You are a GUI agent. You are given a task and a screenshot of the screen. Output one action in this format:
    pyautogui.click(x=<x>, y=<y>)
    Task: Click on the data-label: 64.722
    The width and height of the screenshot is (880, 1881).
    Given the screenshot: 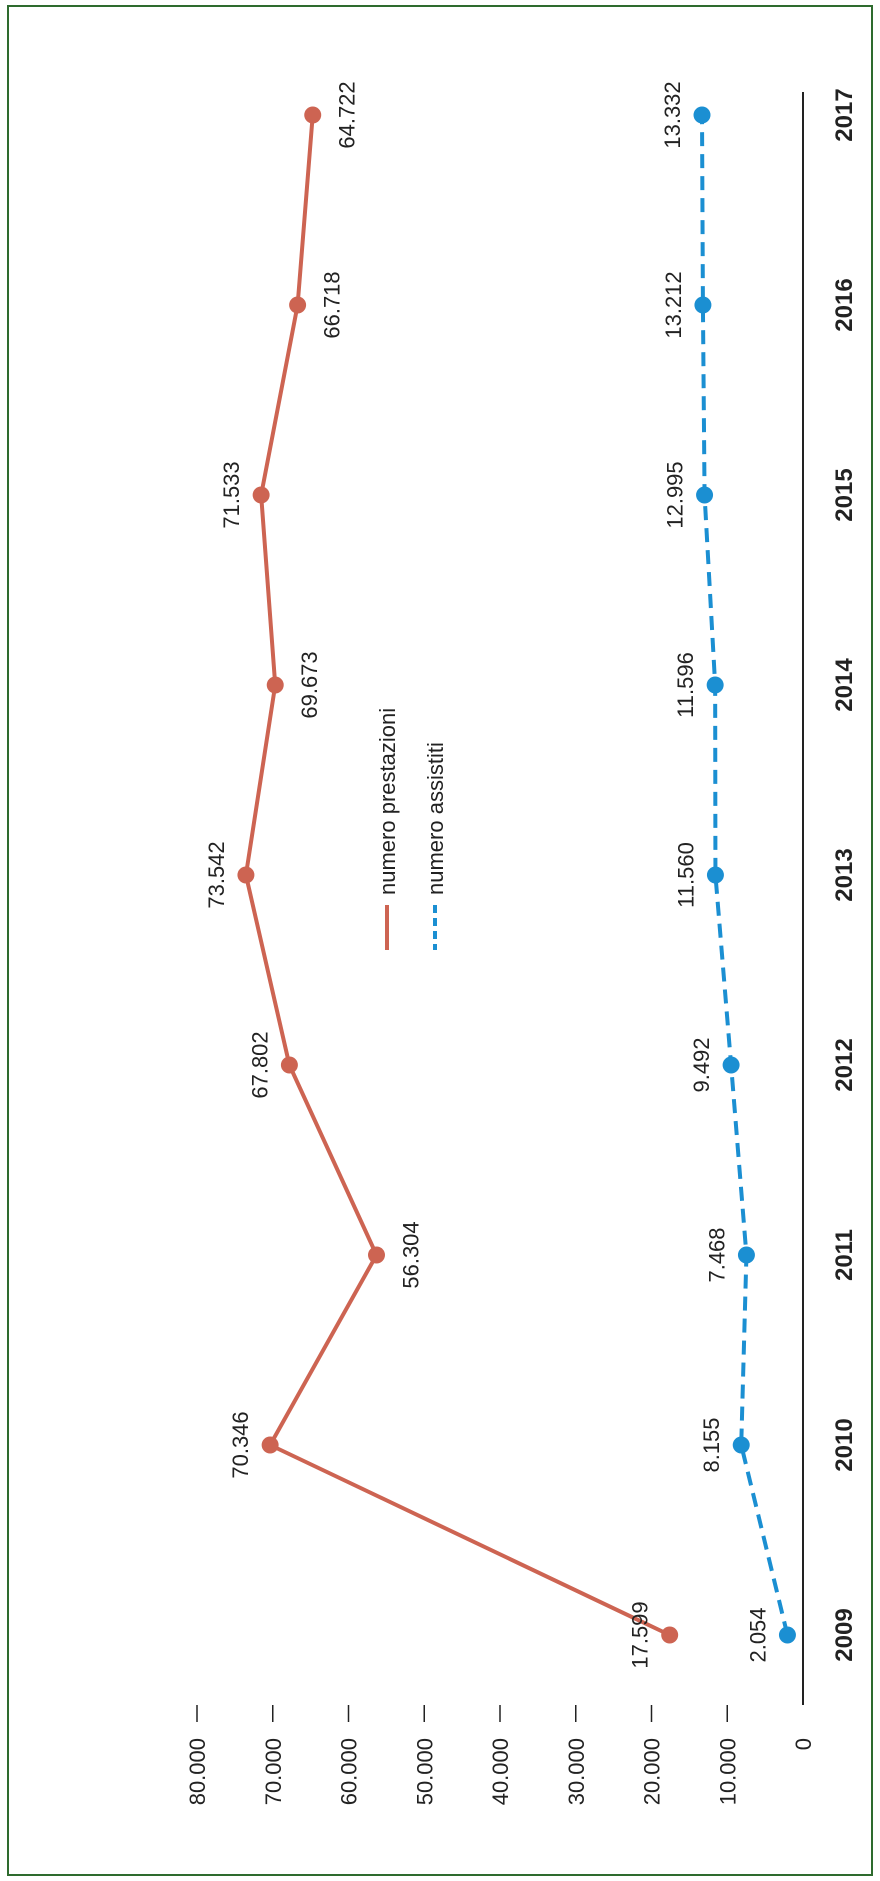 What is the action you would take?
    pyautogui.click(x=347, y=114)
    